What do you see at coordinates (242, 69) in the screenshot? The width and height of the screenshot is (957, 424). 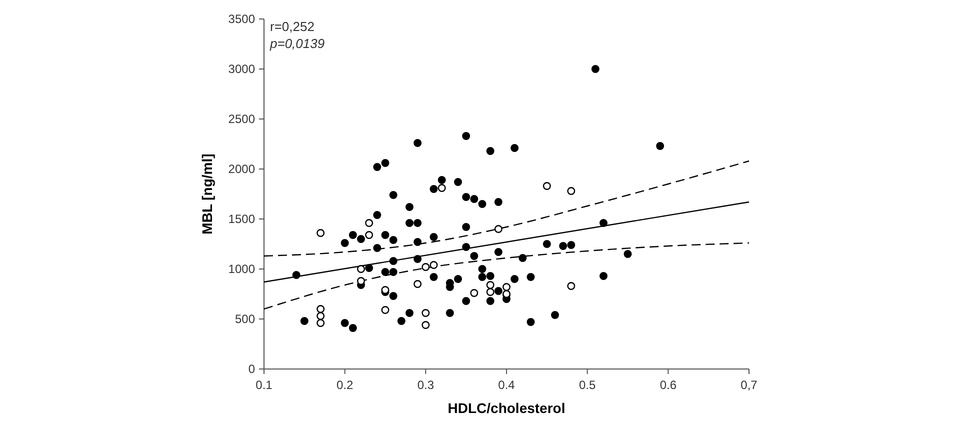 I see `y-tick-label: 3000` at bounding box center [242, 69].